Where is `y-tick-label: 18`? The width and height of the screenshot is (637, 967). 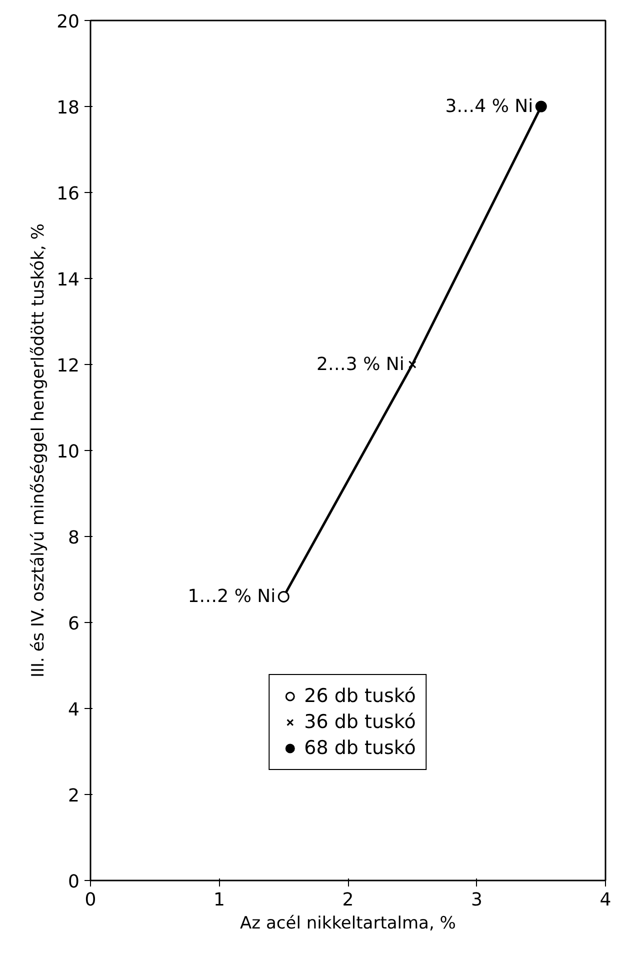 y-tick-label: 18 is located at coordinates (68, 108).